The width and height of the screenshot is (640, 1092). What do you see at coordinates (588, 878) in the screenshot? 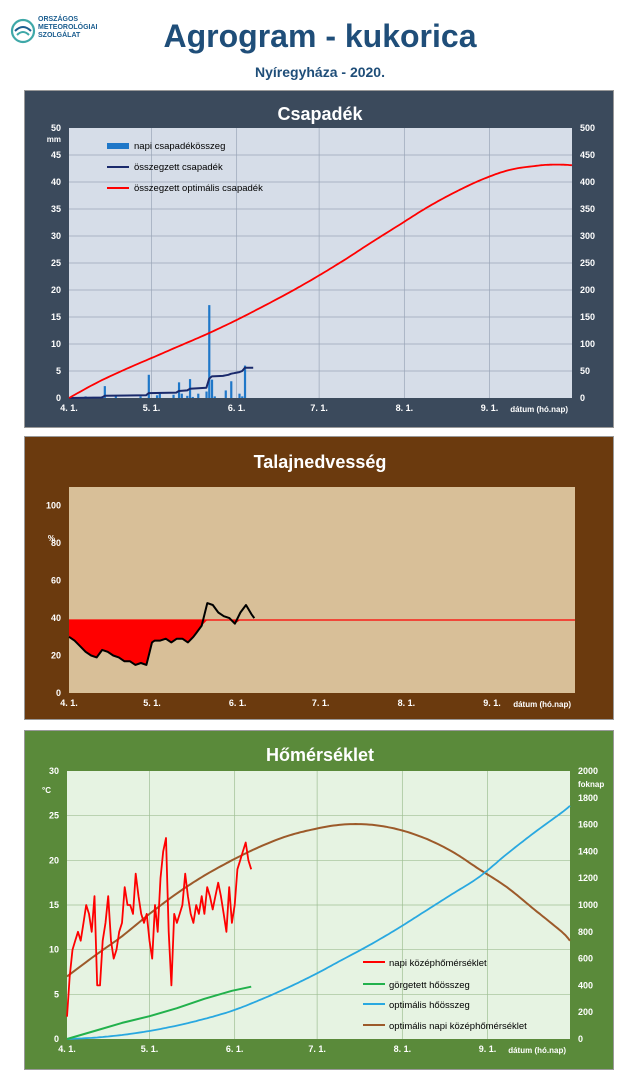
I see `y-right-tick-label: 1200` at bounding box center [588, 878].